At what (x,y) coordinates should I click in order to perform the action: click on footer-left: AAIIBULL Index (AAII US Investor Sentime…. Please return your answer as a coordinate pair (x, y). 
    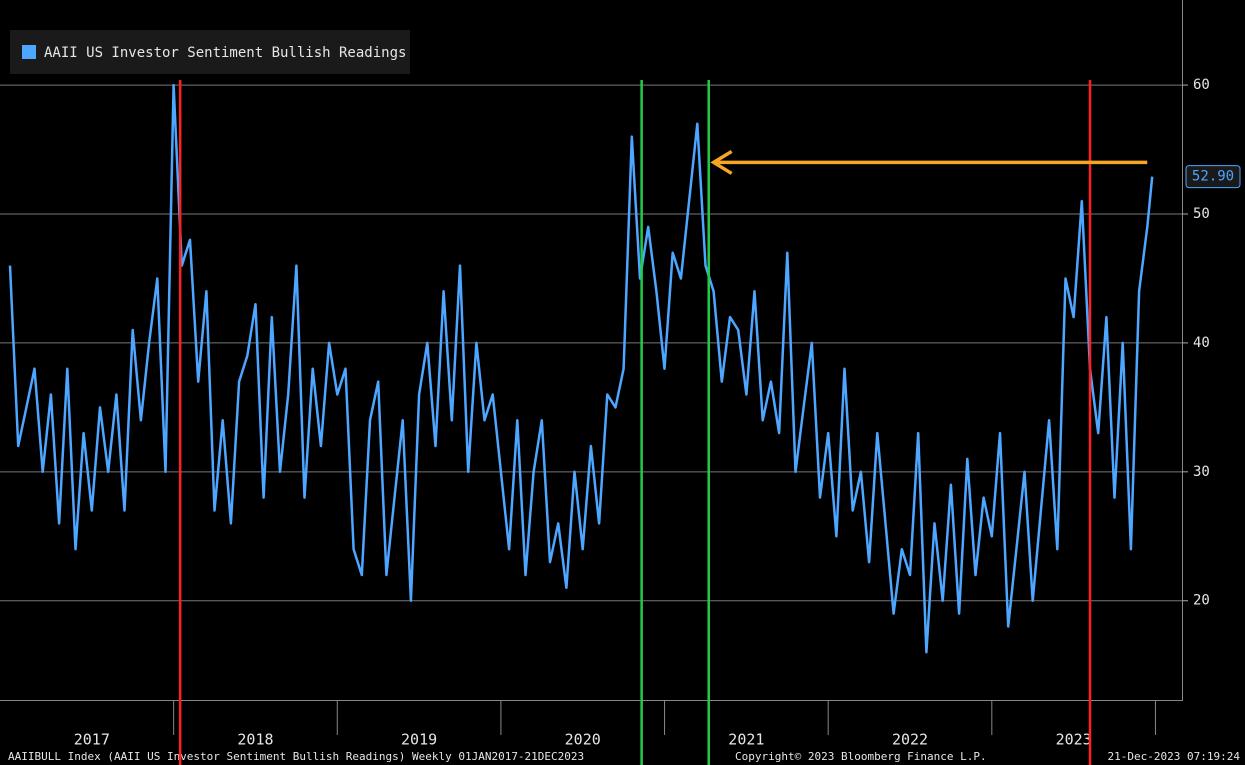
    Looking at the image, I should click on (296, 756).